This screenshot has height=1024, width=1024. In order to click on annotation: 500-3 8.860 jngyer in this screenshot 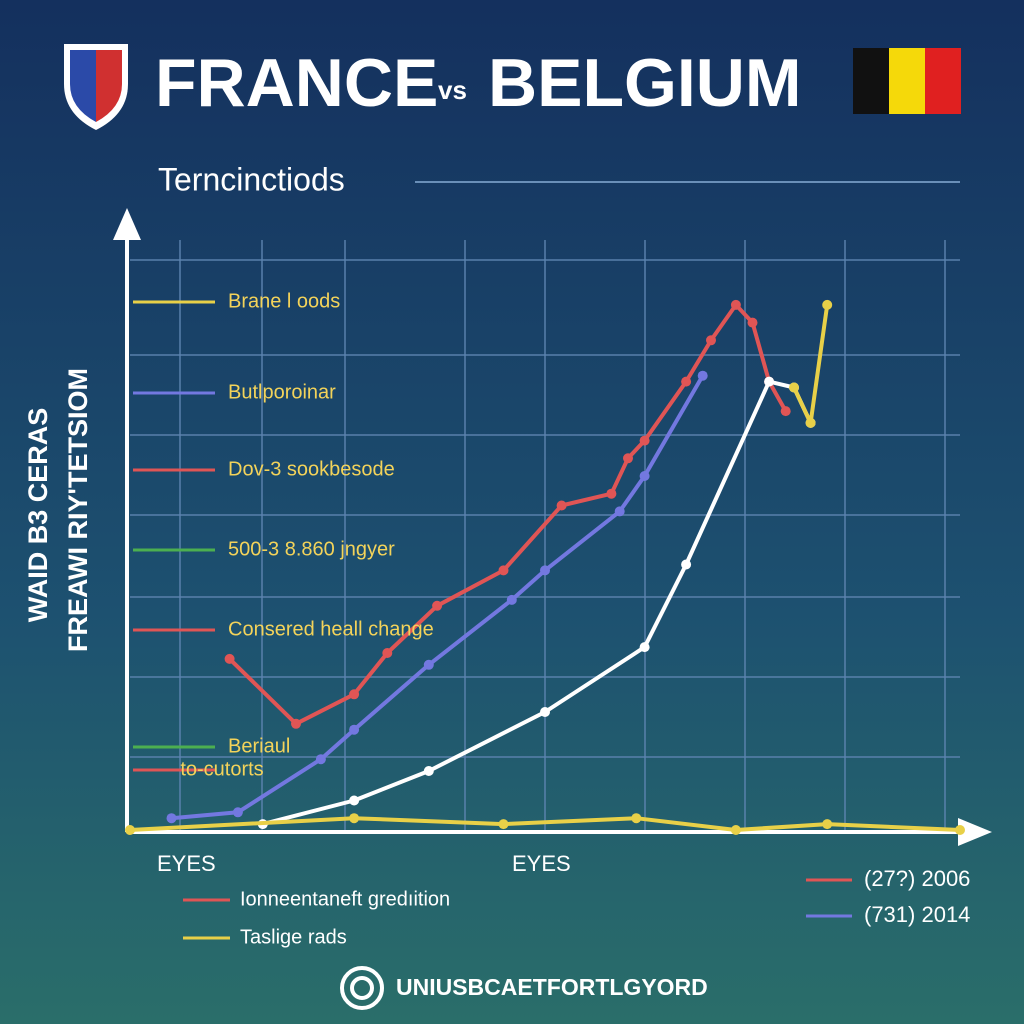, I will do `click(311, 549)`.